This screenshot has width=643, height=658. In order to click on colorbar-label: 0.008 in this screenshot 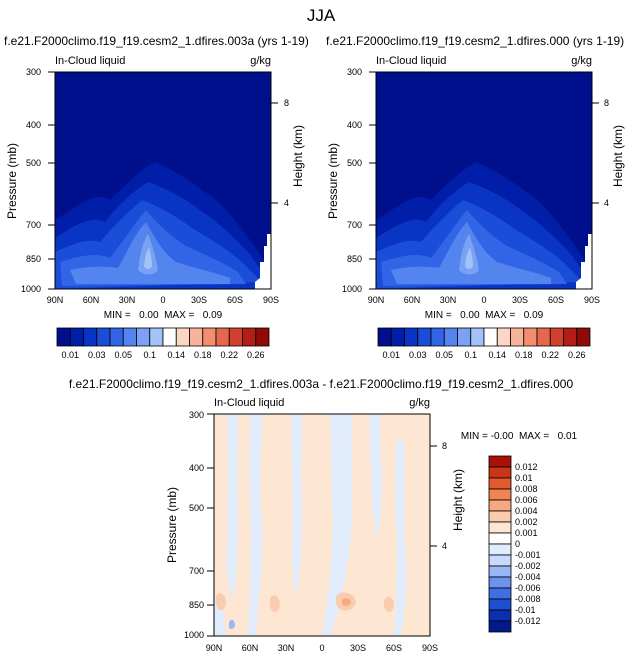, I will do `click(526, 489)`.